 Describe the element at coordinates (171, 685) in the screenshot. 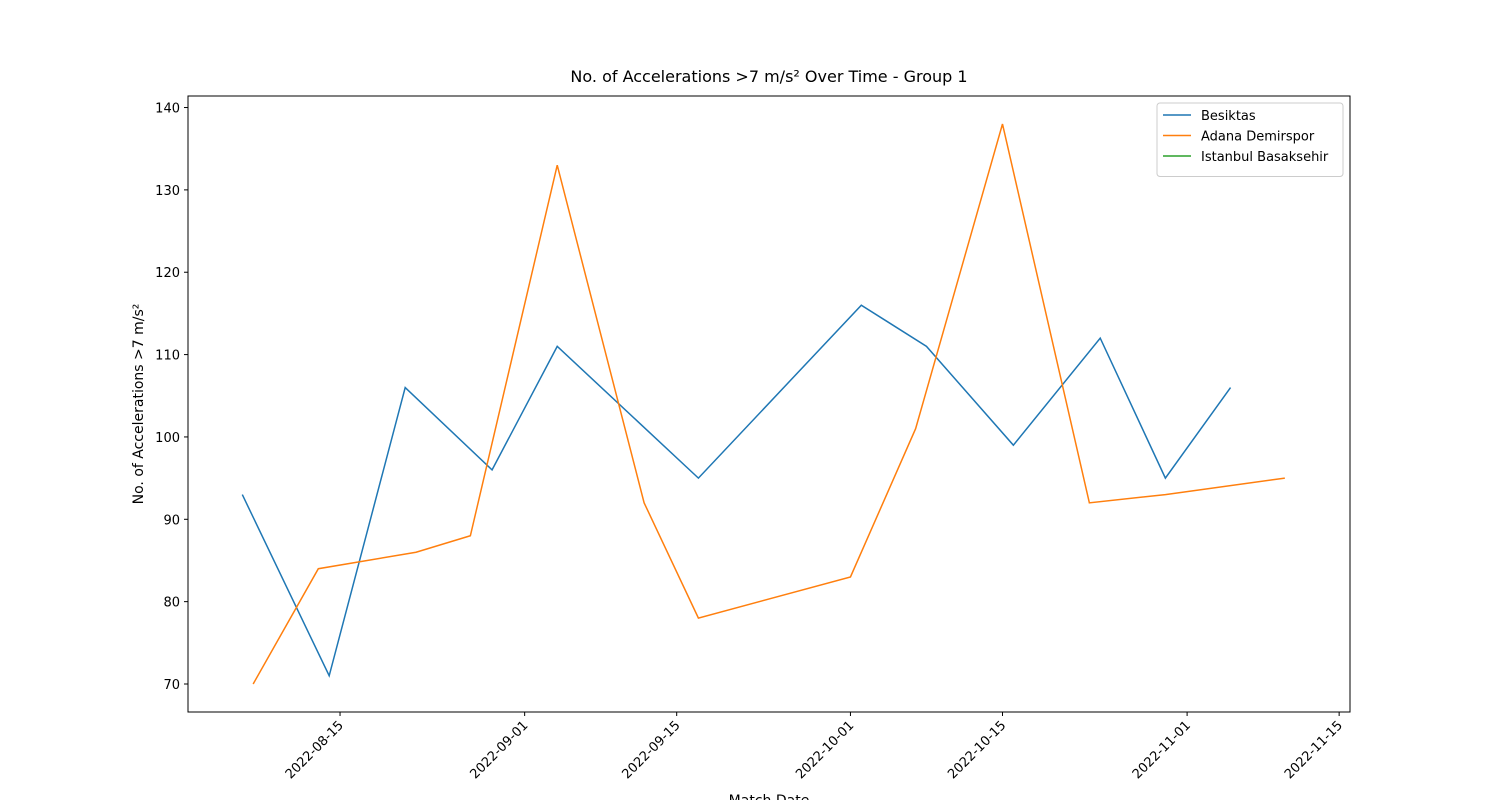

I see `y-tick-label: 70` at that location.